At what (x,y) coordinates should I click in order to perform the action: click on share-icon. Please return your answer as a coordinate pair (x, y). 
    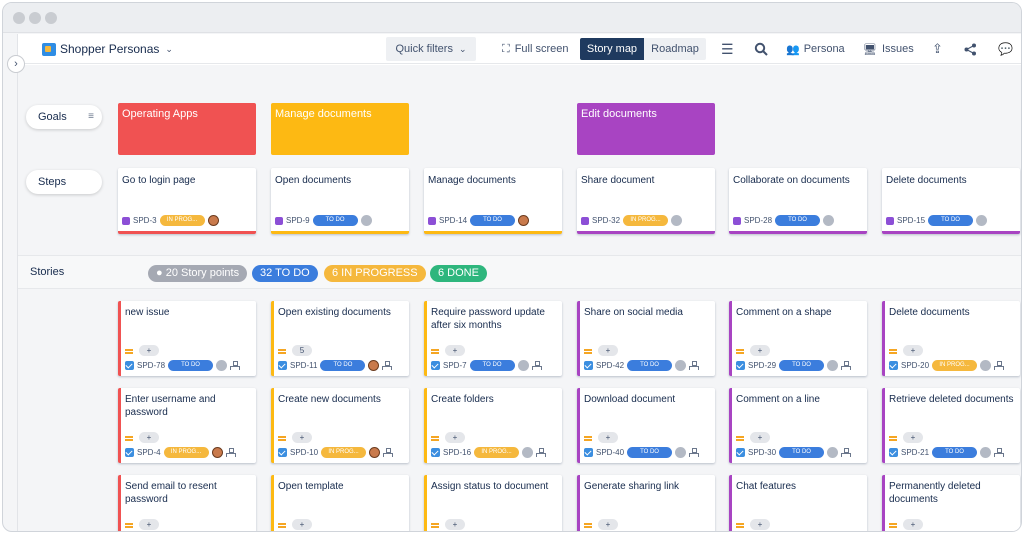
    Looking at the image, I should click on (970, 49).